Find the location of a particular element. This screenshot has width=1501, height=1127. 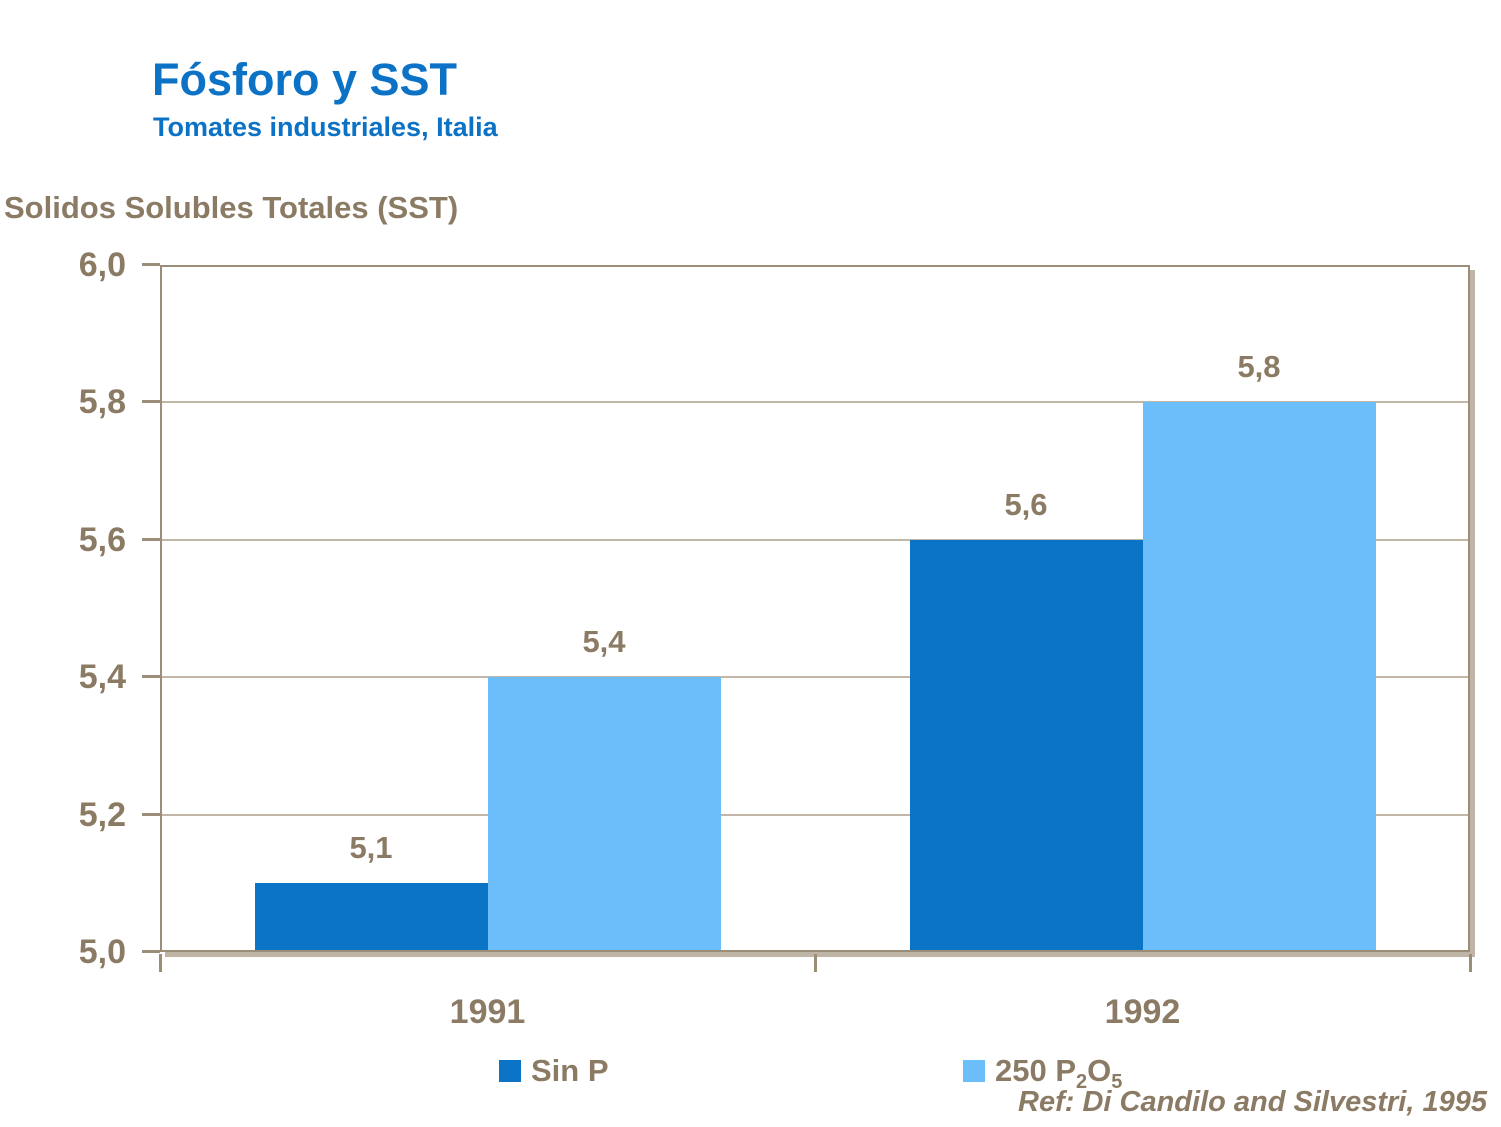

bar-value-label-1992-2: 5,8 is located at coordinates (1259, 367).